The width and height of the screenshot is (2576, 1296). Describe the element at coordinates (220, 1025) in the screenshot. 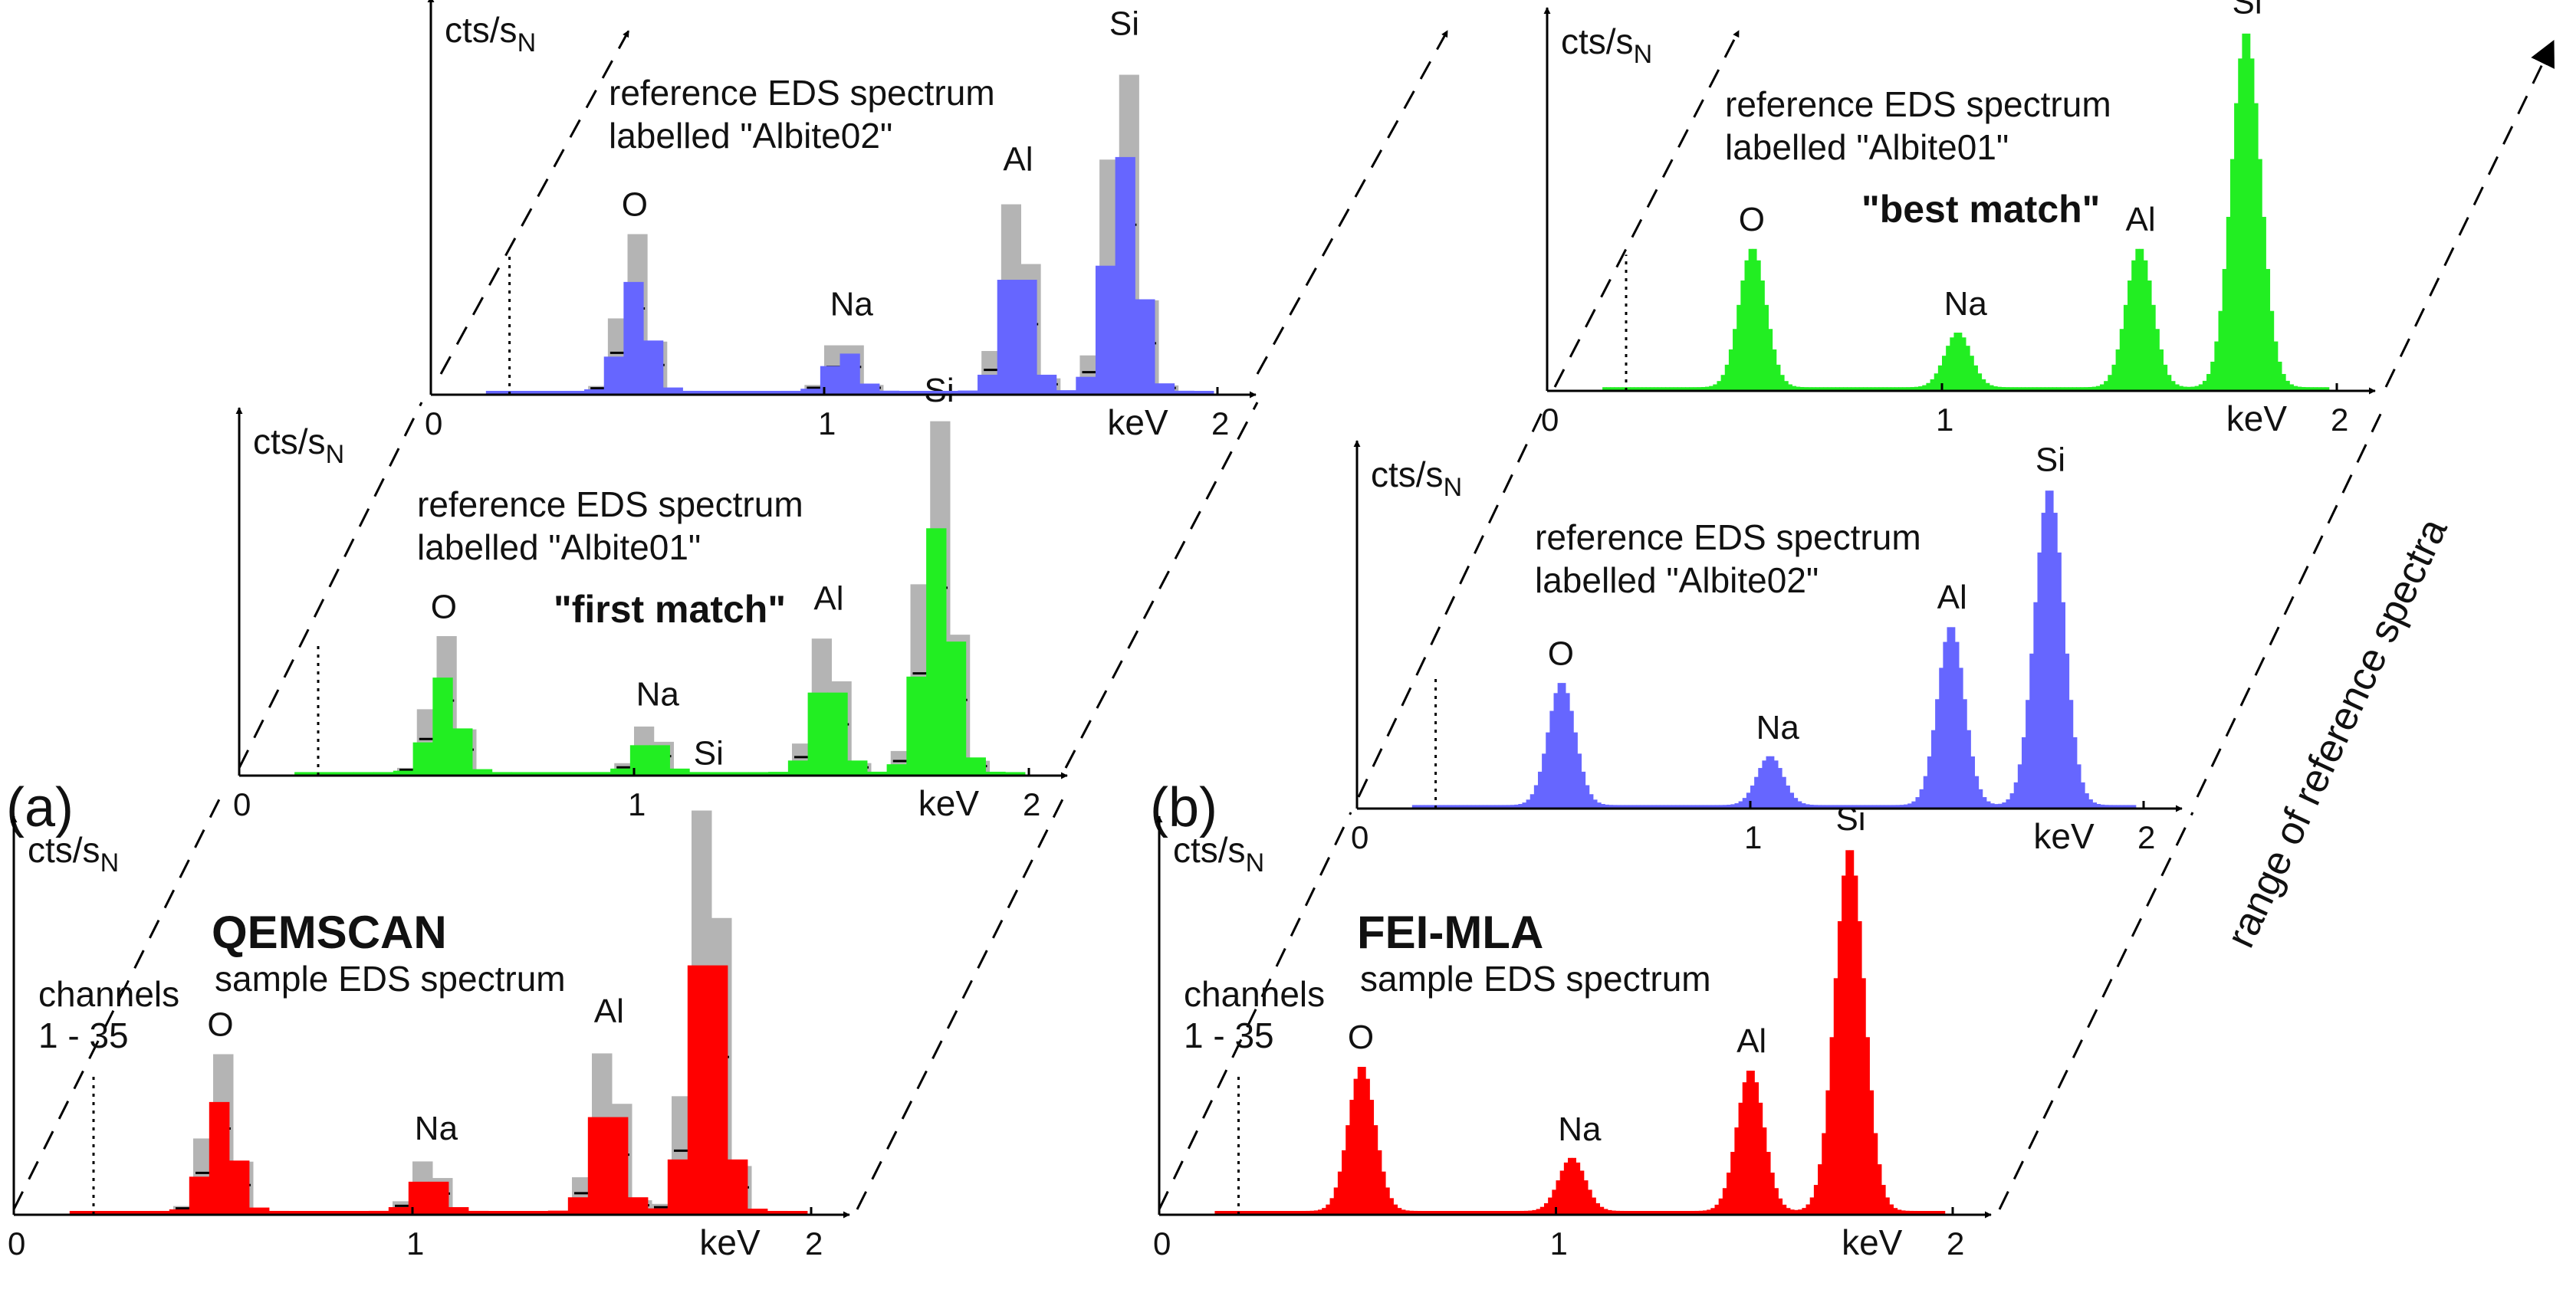

I see `peak-label-o: O` at that location.